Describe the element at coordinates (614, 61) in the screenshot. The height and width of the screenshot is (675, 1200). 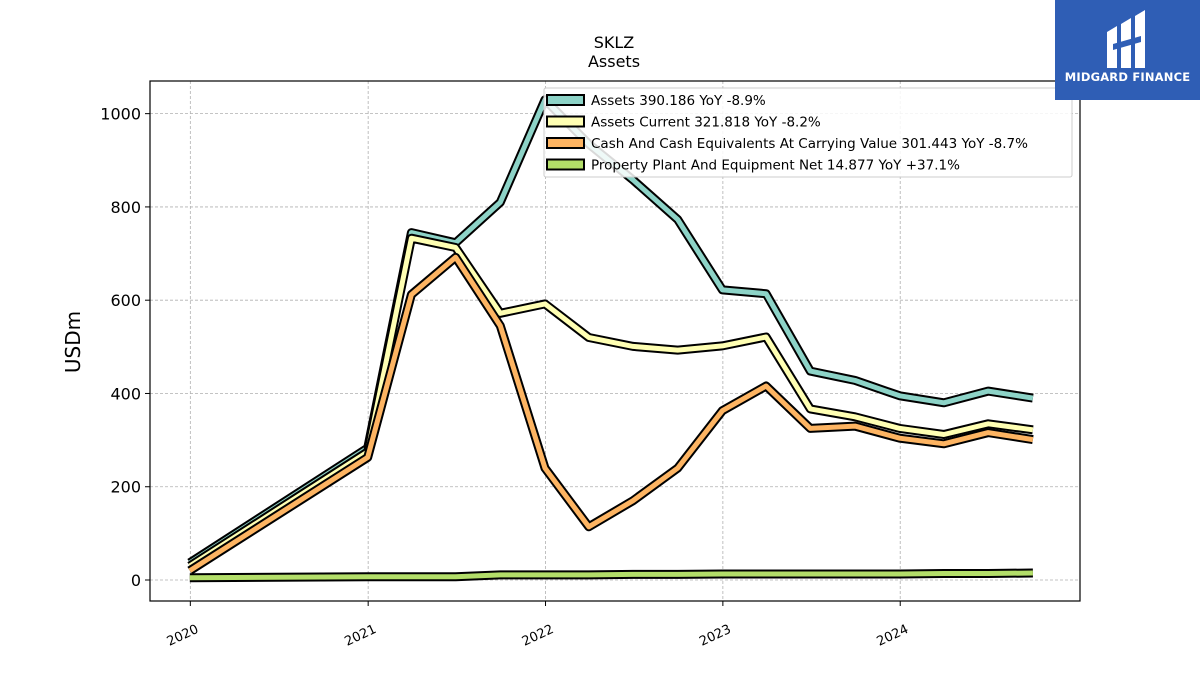
I see `chart-subtitle: Assets` at that location.